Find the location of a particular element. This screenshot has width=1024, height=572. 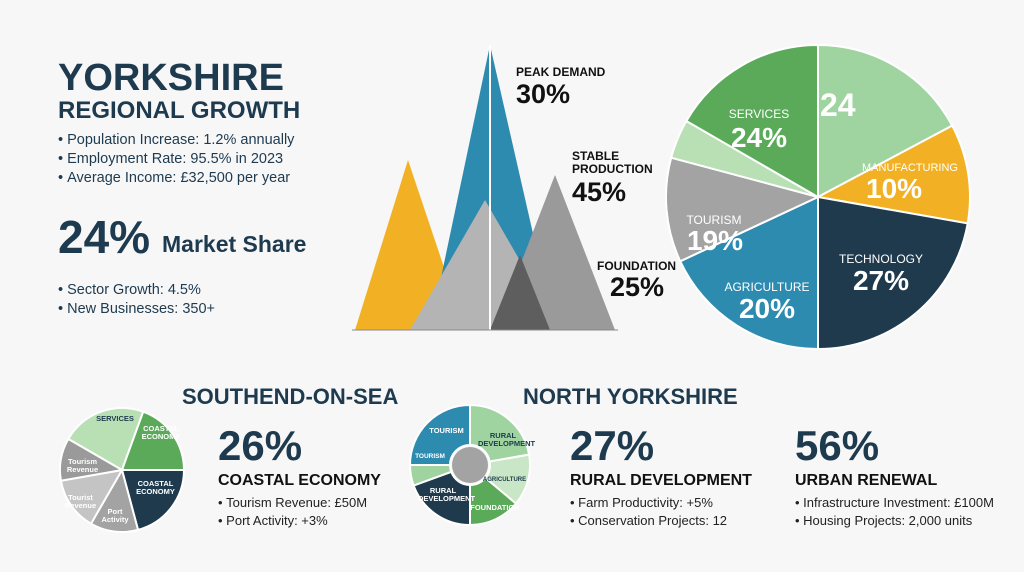

mountain-value: 25% is located at coordinates (637, 287).